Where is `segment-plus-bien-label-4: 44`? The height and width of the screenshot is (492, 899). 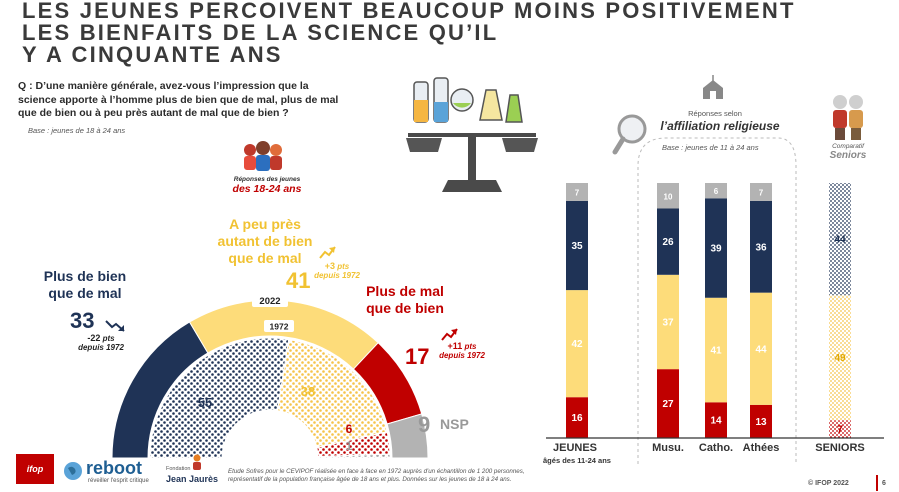
segment-plus-bien-label-4: 44 is located at coordinates (840, 240).